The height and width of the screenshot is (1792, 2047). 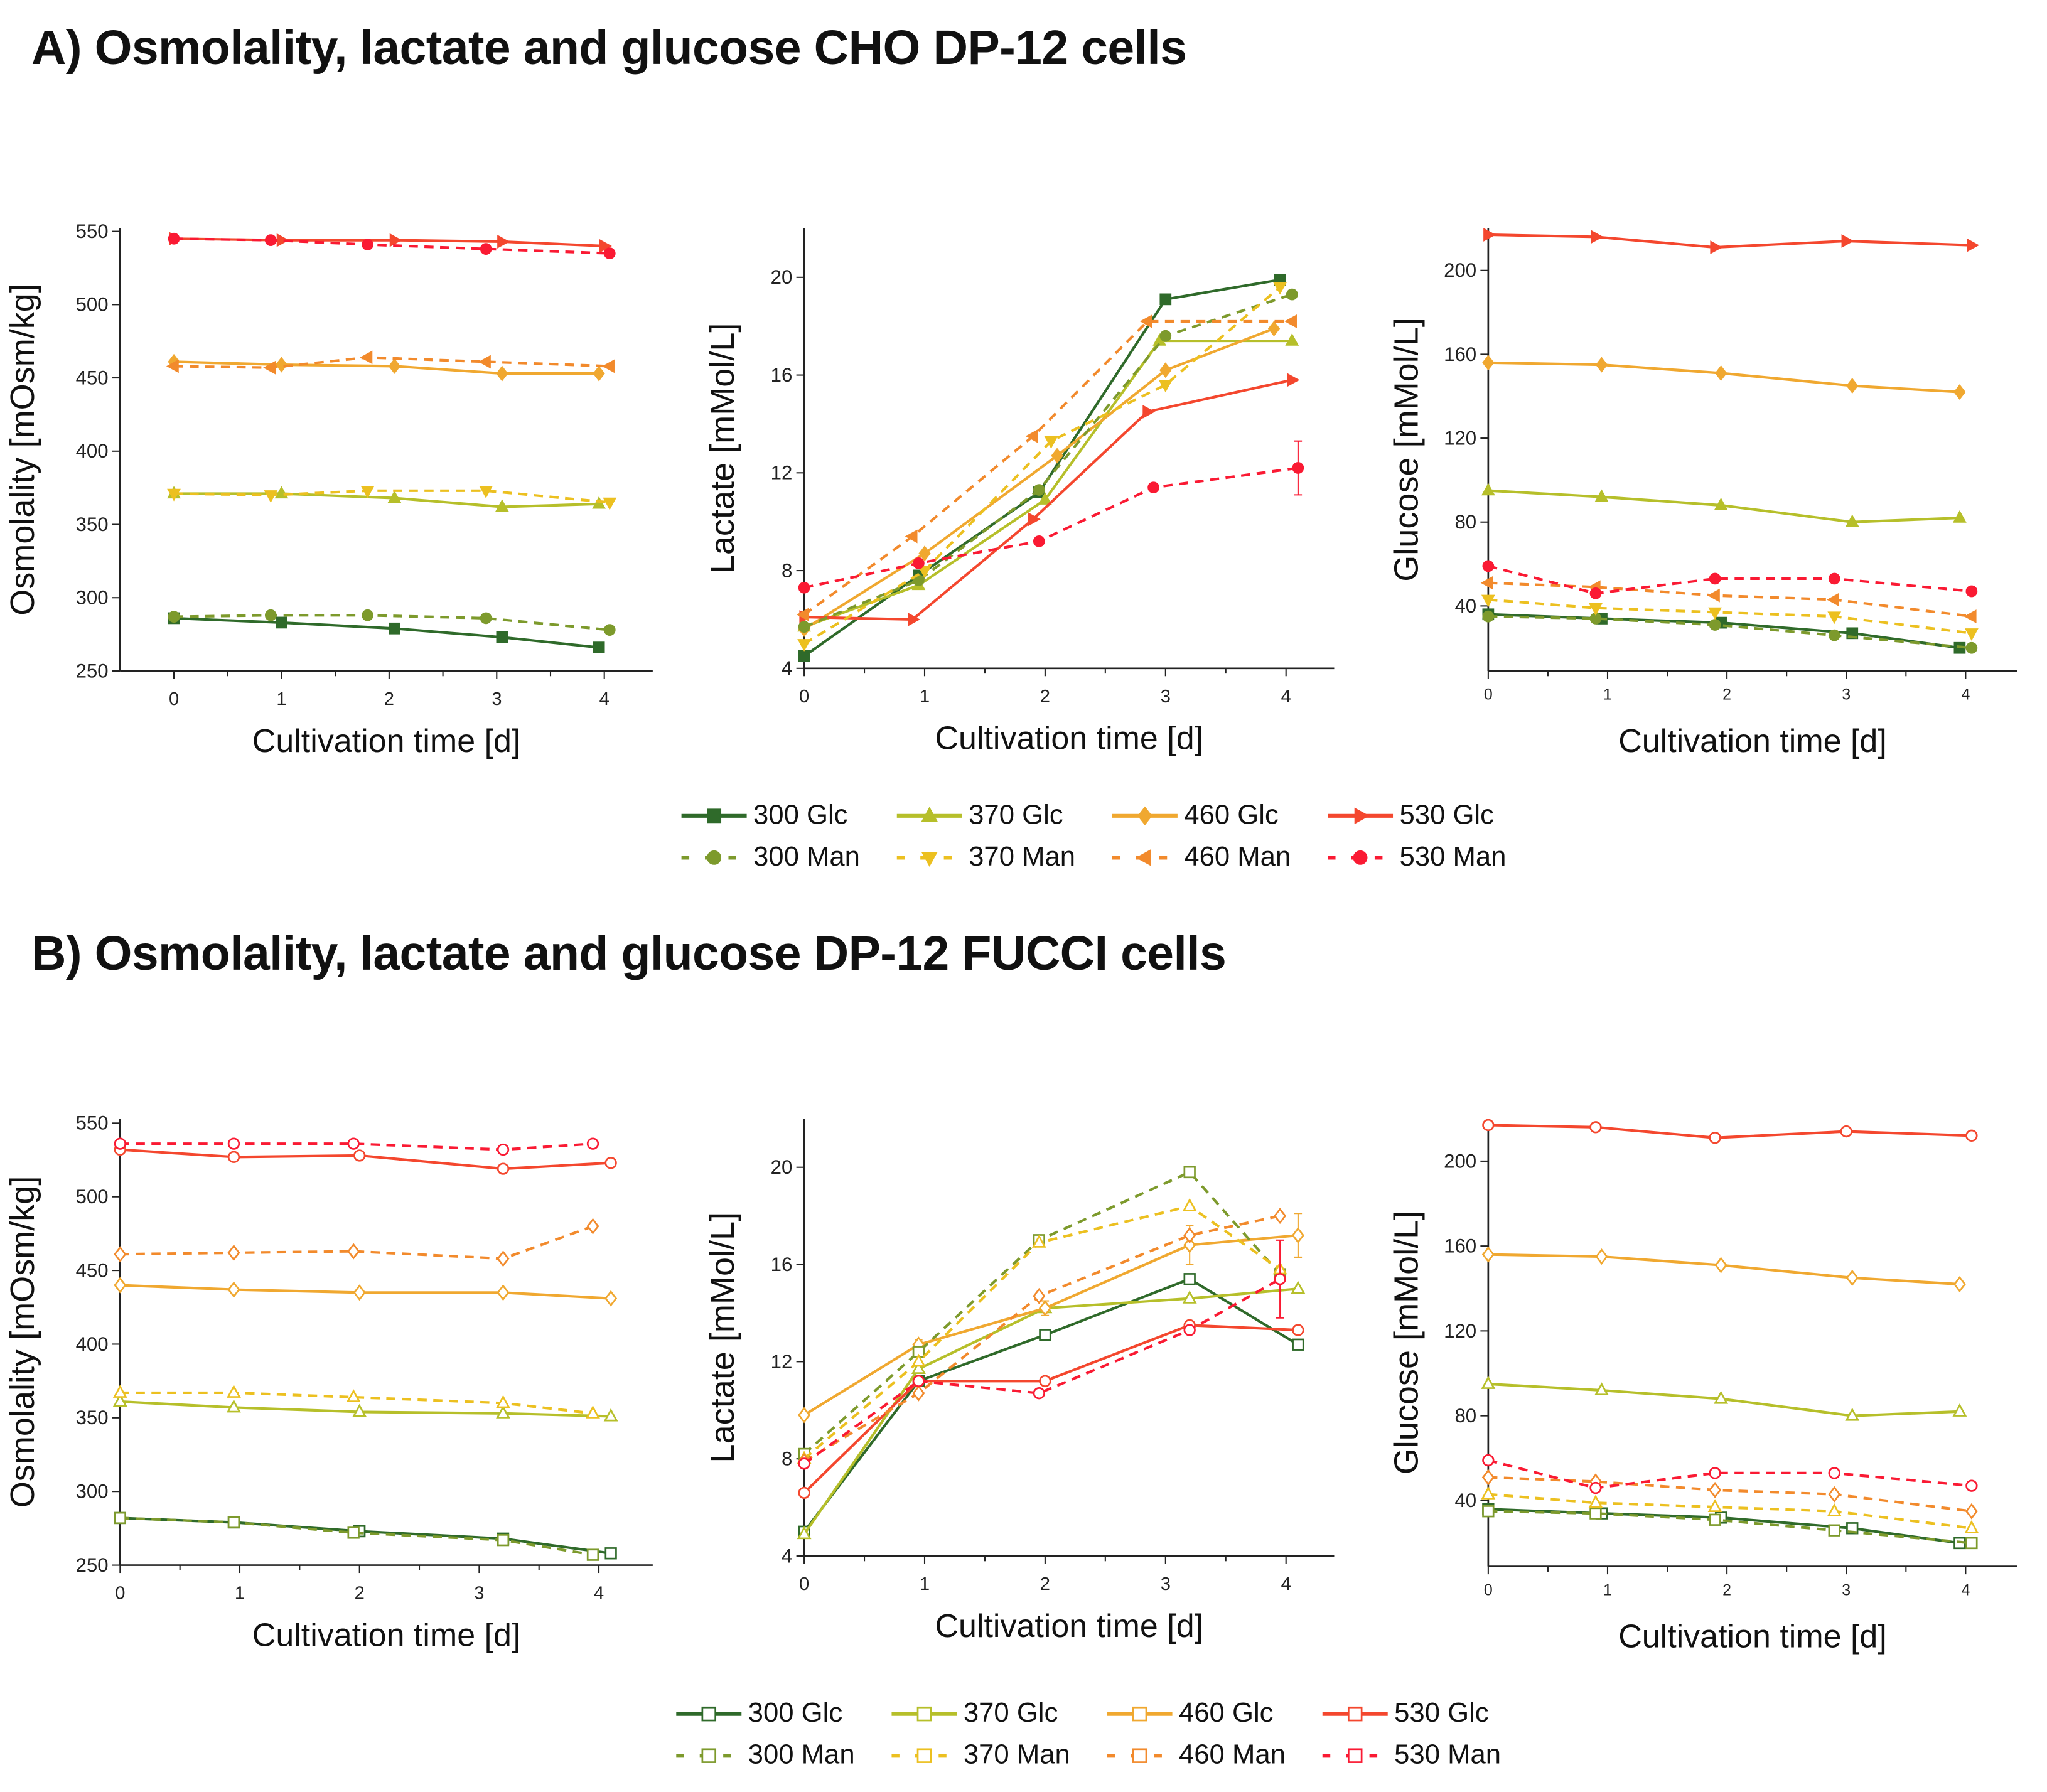 I want to click on y-tick-label: 8, so click(x=787, y=570).